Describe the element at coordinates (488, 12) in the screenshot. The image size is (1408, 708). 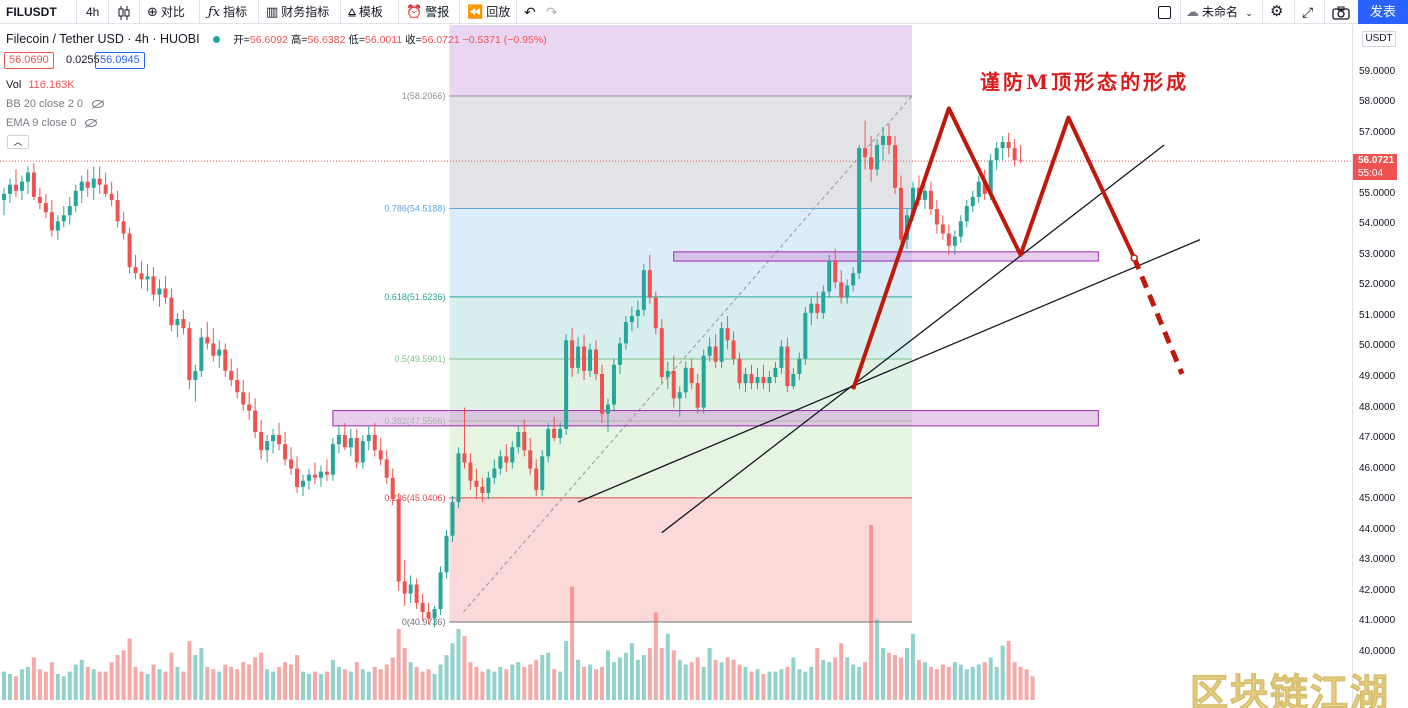
I see `replay-button: ⏪ 回放` at that location.